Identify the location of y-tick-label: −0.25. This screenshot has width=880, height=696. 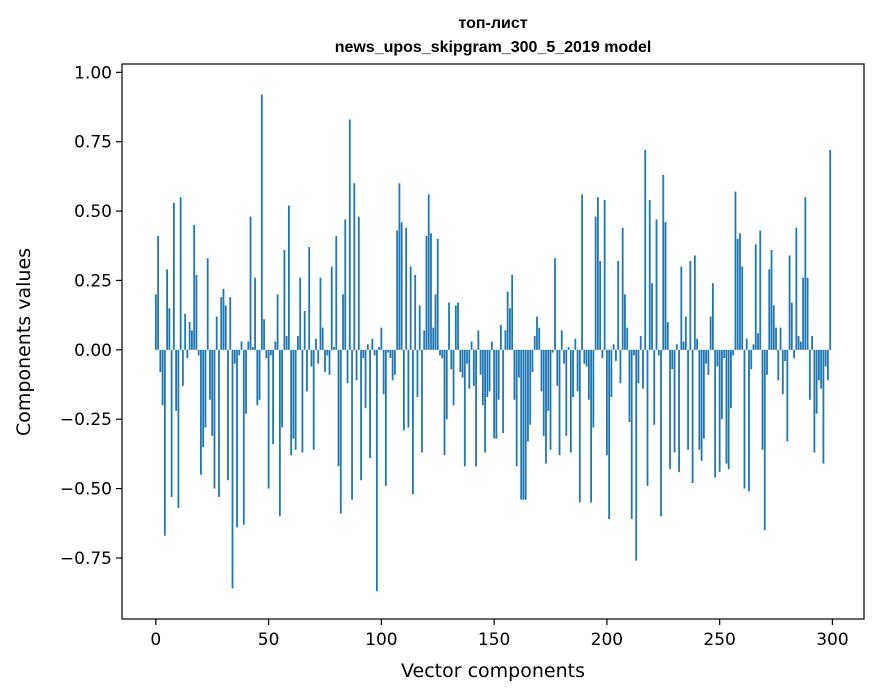
(86, 420).